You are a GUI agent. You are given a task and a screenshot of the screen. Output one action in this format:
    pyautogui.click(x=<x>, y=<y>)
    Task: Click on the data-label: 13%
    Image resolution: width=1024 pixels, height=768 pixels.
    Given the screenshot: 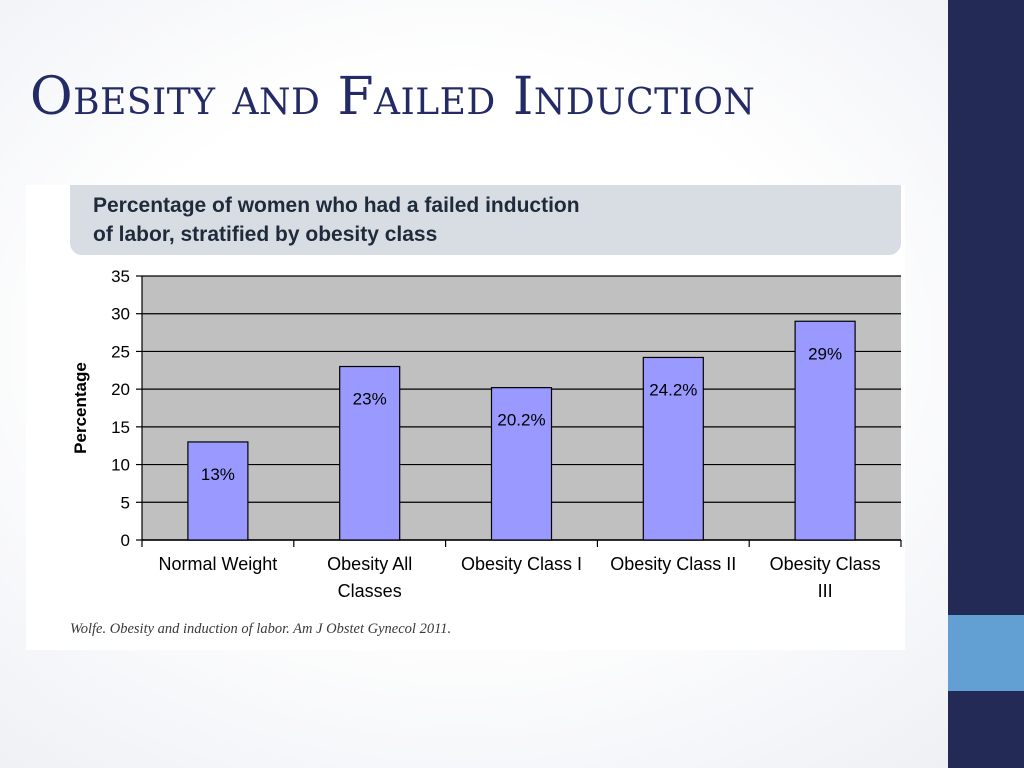 What is the action you would take?
    pyautogui.click(x=218, y=474)
    